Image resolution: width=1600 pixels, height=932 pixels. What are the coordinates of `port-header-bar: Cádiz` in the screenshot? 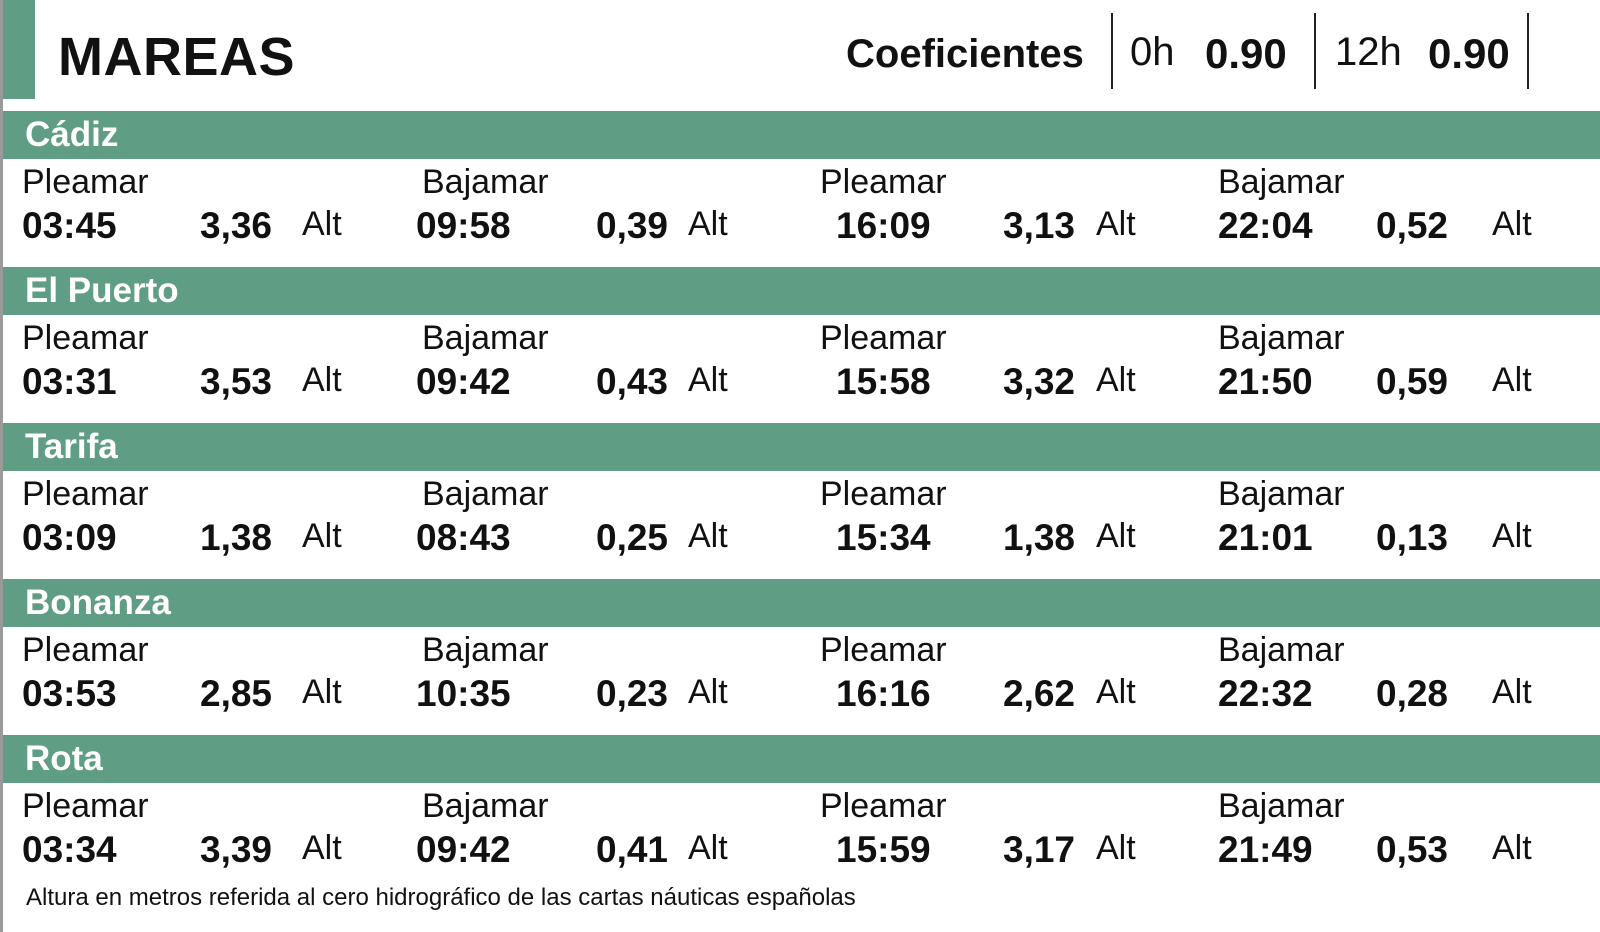 It's located at (801, 135).